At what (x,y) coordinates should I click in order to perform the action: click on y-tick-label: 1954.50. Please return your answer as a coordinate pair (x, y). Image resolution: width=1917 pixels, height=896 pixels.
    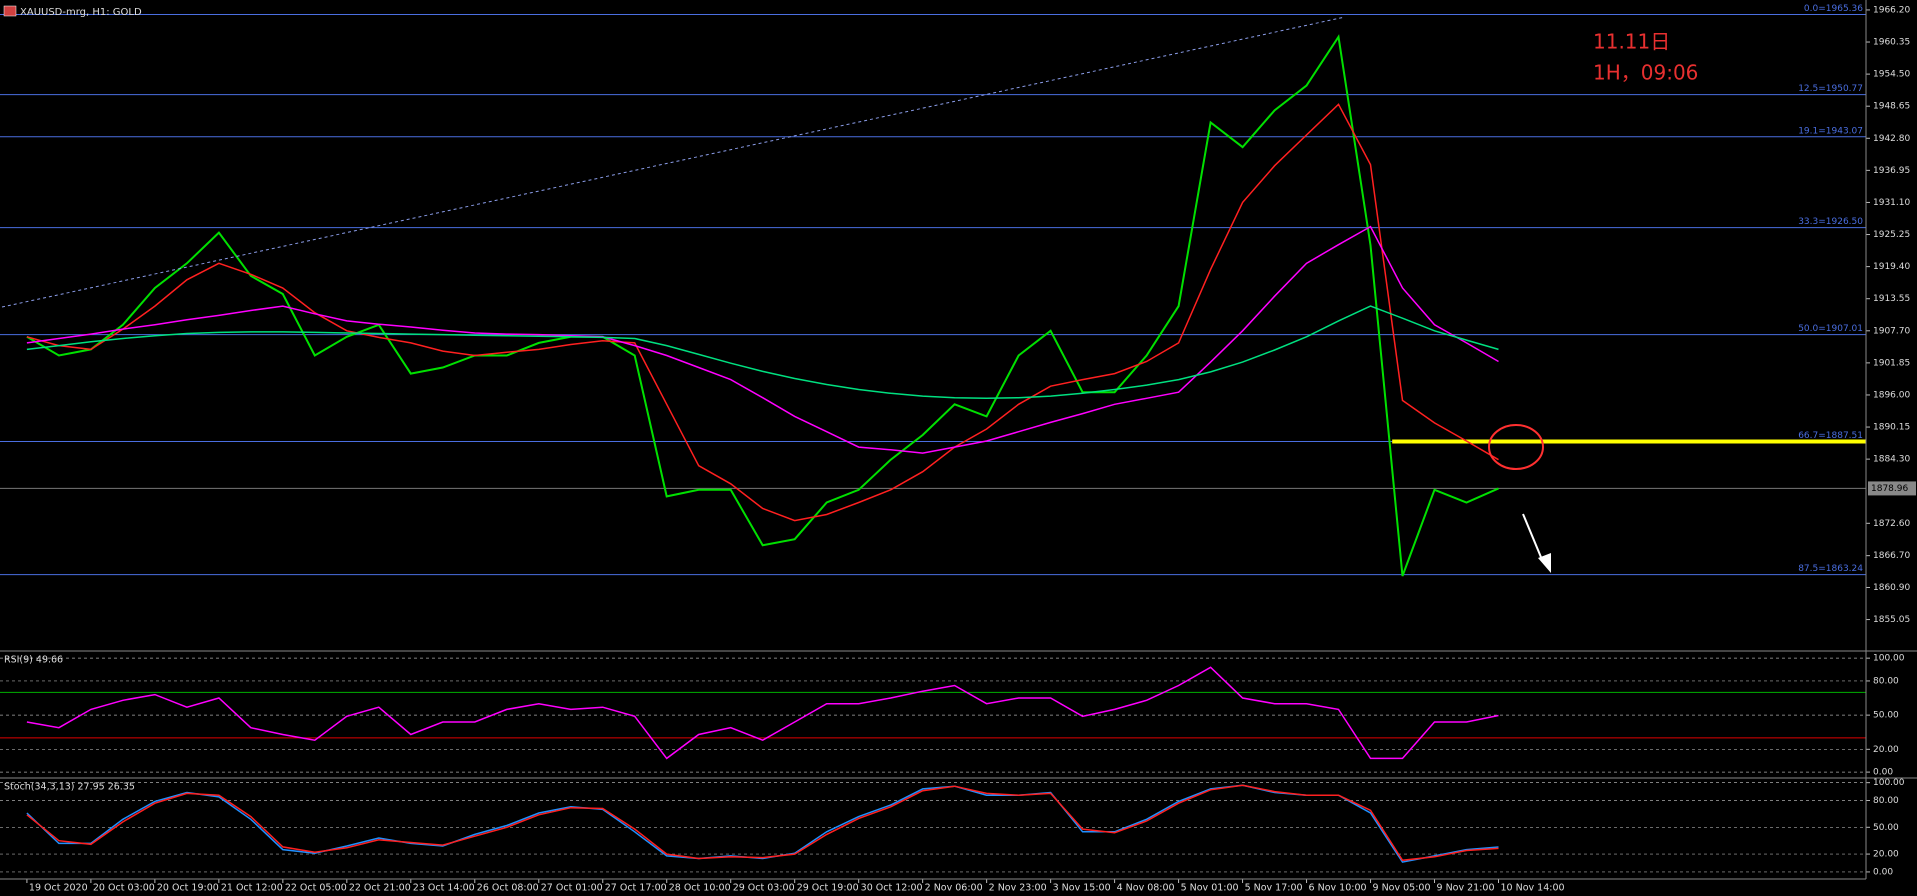
    Looking at the image, I should click on (1891, 75).